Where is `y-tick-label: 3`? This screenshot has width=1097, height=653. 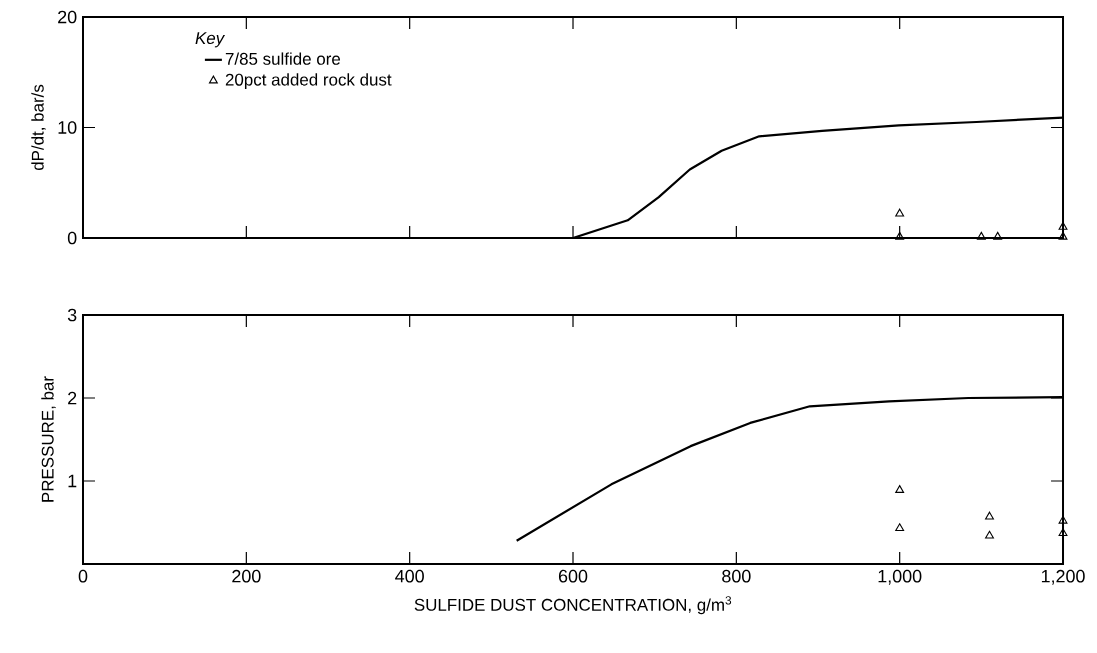 y-tick-label: 3 is located at coordinates (72, 315).